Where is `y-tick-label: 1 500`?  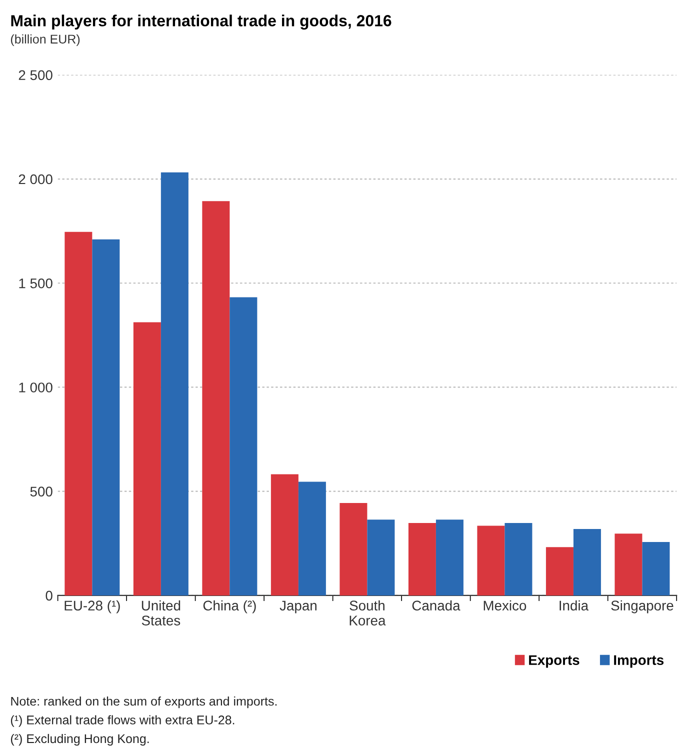 y-tick-label: 1 500 is located at coordinates (35, 283).